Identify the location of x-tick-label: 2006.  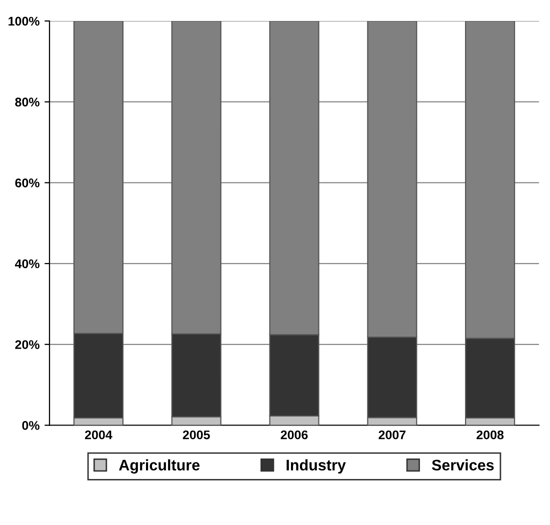
(294, 435).